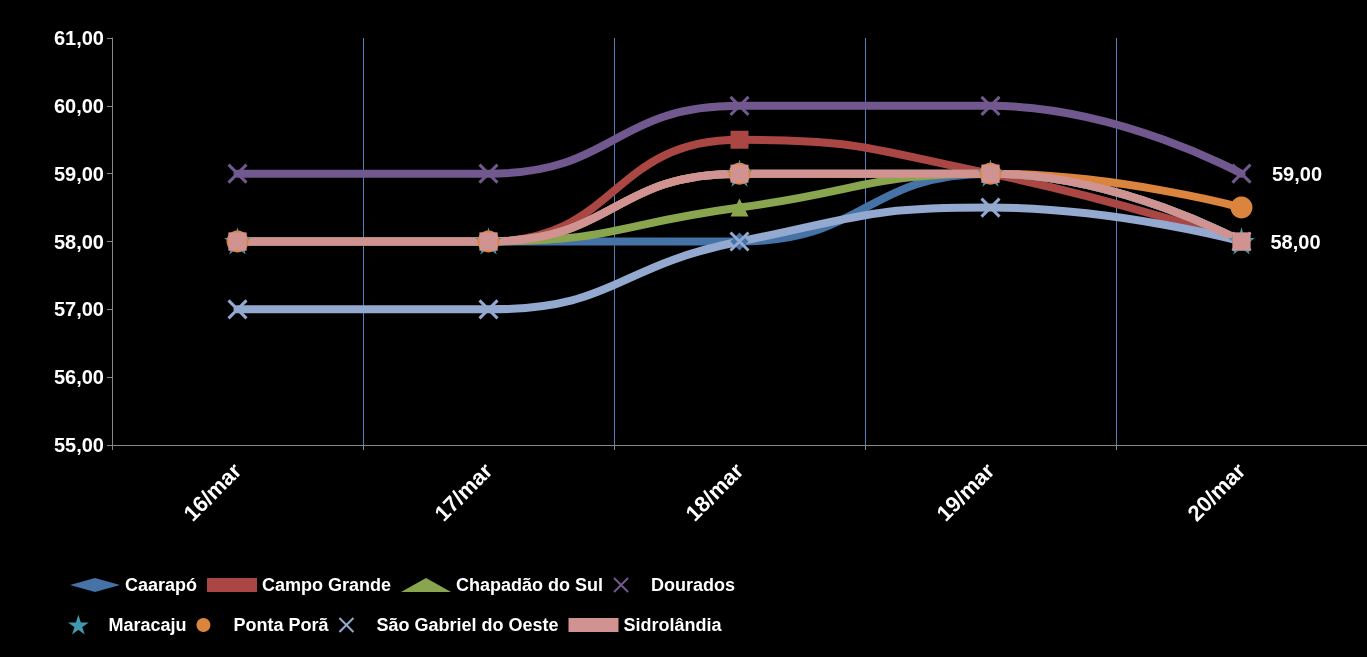  What do you see at coordinates (673, 625) in the screenshot?
I see `legend-label: Sidrolândia` at bounding box center [673, 625].